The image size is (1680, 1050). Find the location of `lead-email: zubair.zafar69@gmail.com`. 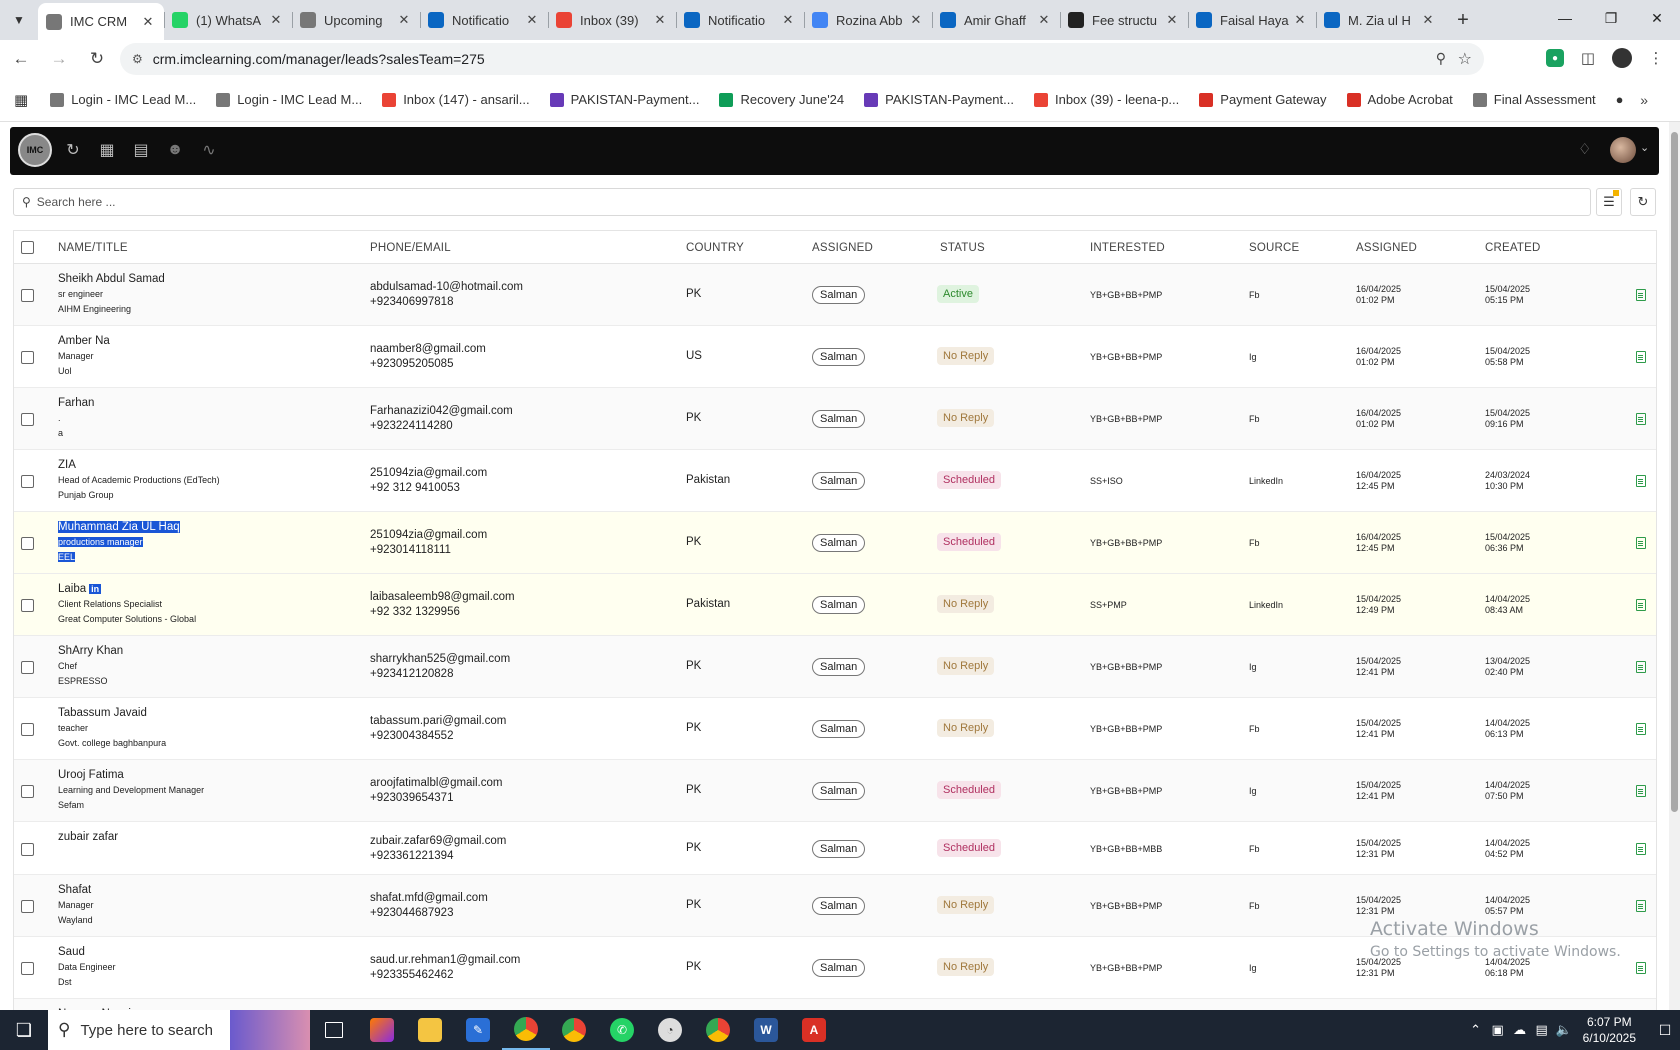

lead-email: zubair.zafar69@gmail.com is located at coordinates (438, 841).